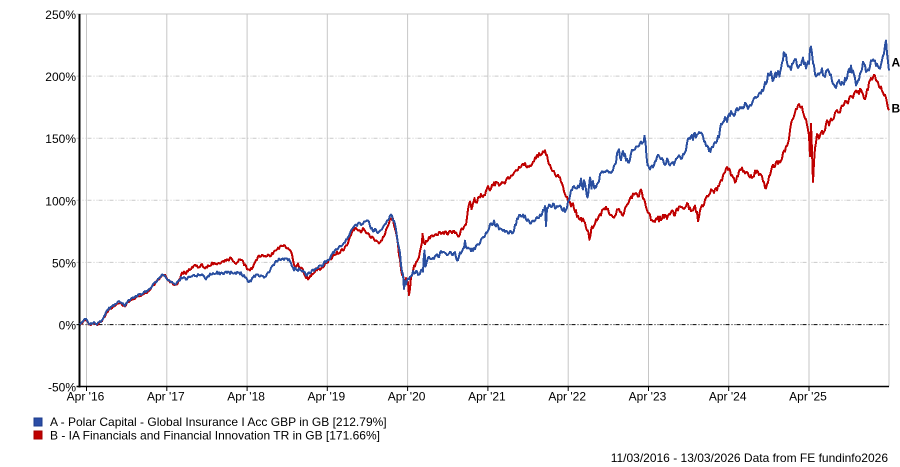  I want to click on svg-text: Apr '23, so click(648, 397).